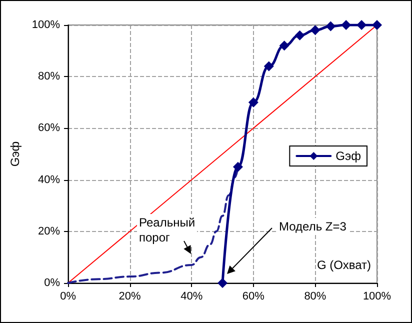 Image resolution: width=412 pixels, height=323 pixels. Describe the element at coordinates (349, 156) in the screenshot. I see `legend-label: Gэф` at that location.